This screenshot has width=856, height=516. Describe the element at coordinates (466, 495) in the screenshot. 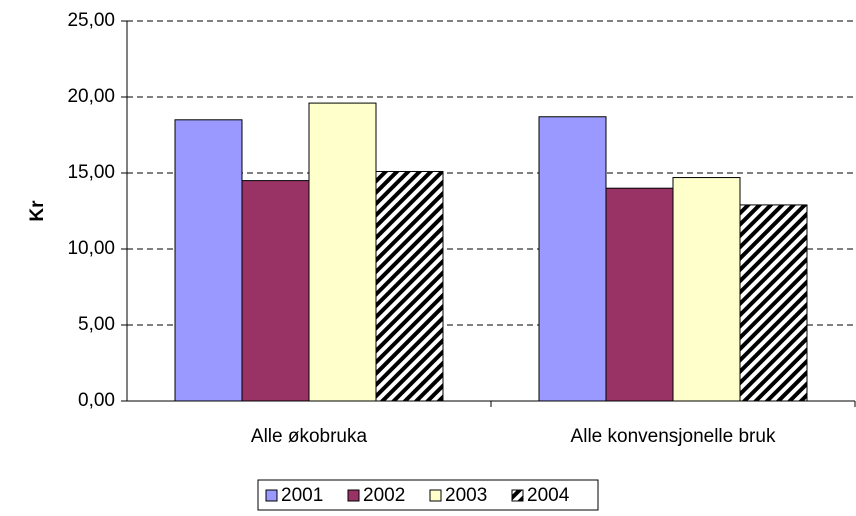

I see `legend-label: 2003` at that location.